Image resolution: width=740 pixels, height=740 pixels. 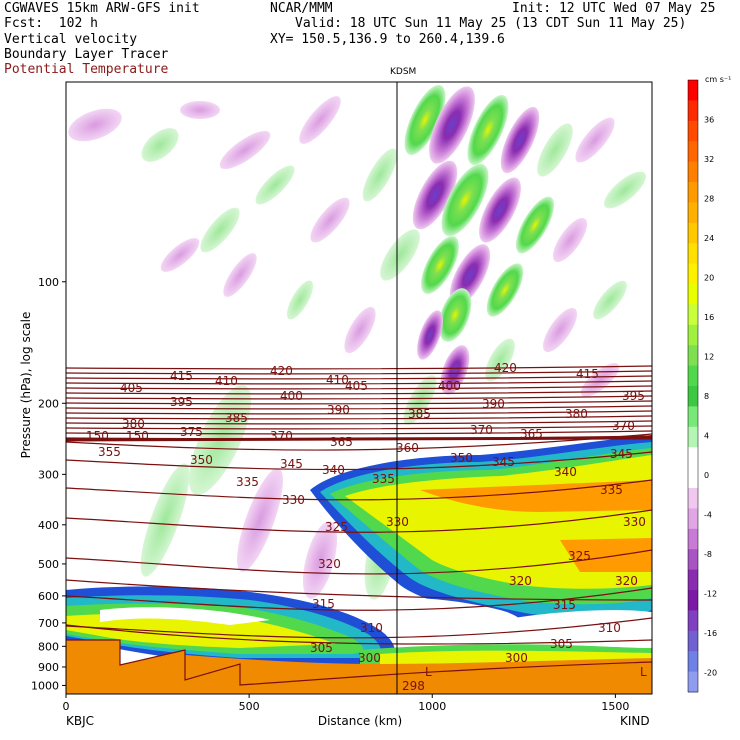 I want to click on y-tick-label: 900, so click(x=48, y=667).